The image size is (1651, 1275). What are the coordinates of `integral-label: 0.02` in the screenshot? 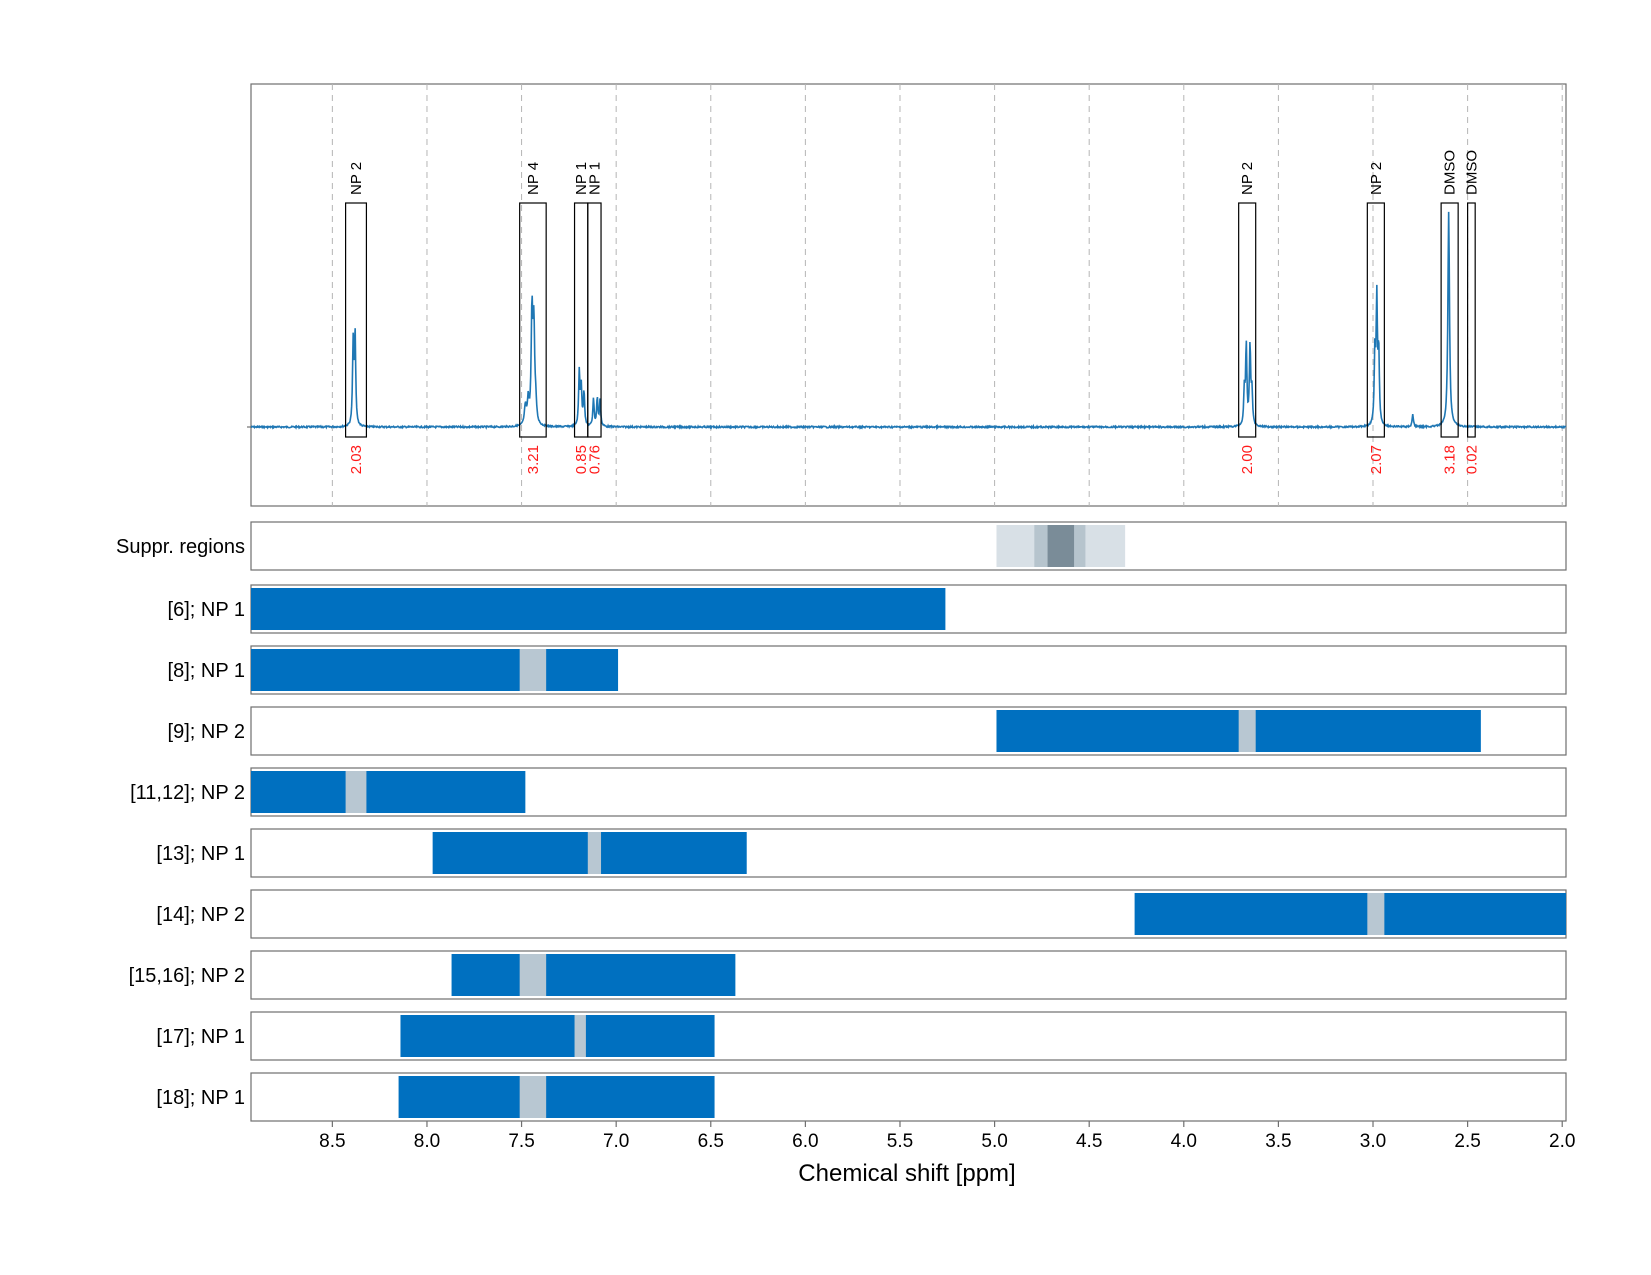 It's located at (1471, 459).